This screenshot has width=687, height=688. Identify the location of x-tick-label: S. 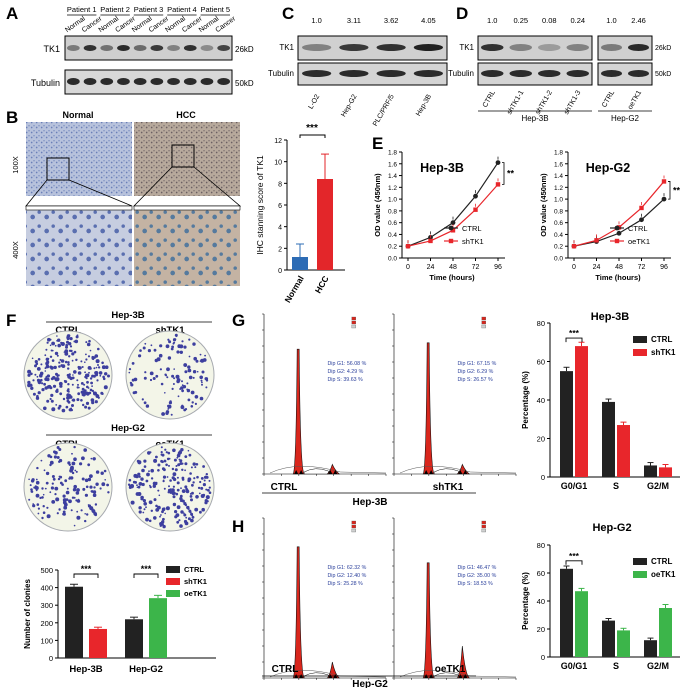
(616, 666).